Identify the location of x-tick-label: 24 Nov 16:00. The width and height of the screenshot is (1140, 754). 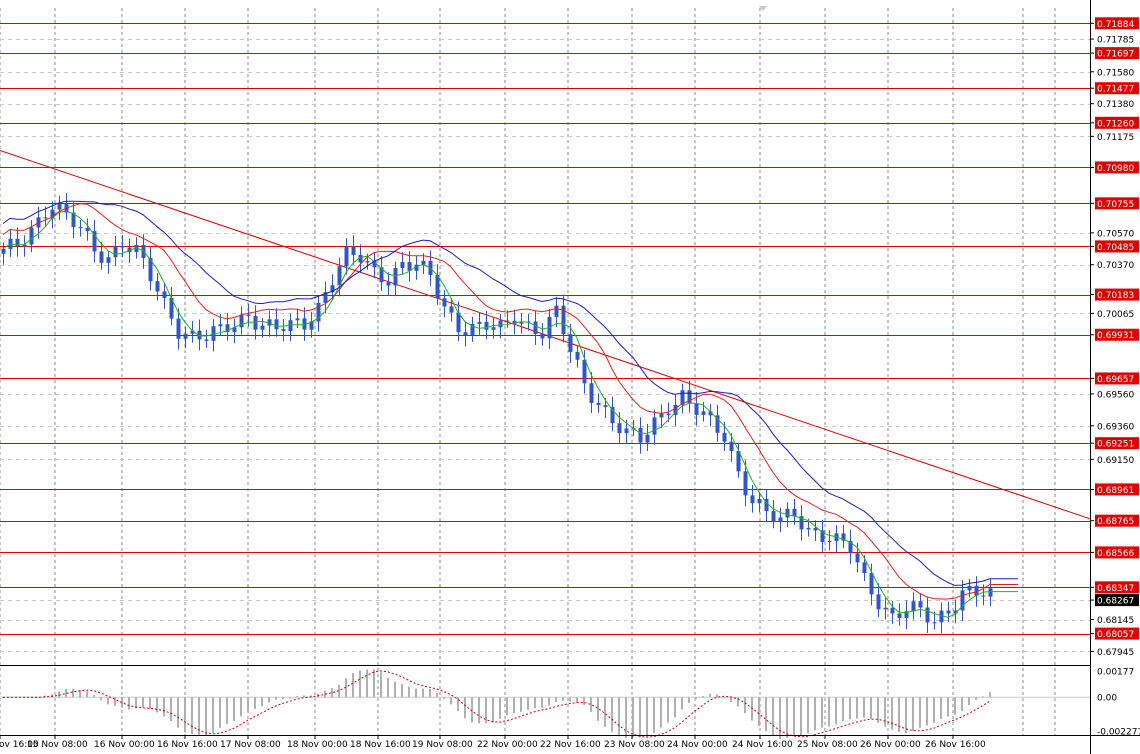
(762, 745).